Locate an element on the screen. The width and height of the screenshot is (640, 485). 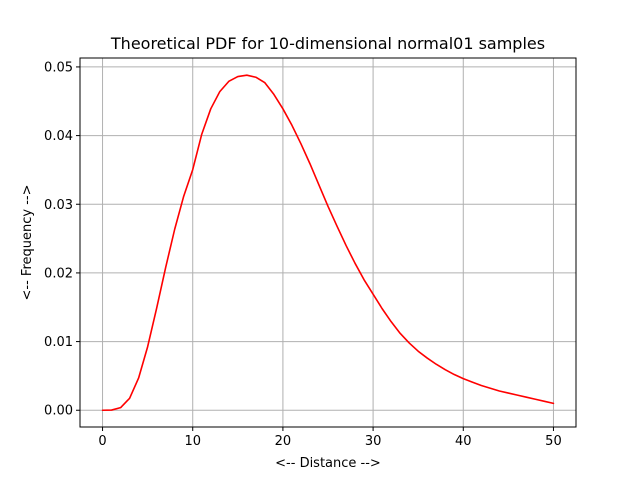
x-tick-label: 0 is located at coordinates (102, 441).